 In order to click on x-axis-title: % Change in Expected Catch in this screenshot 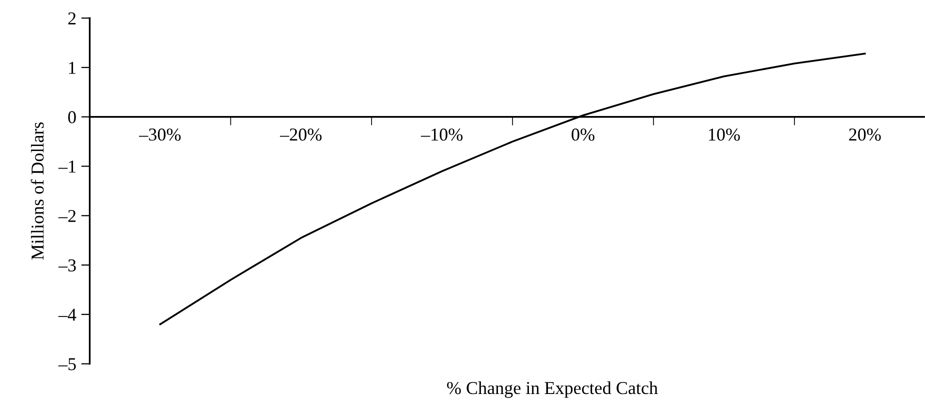, I will do `click(552, 389)`.